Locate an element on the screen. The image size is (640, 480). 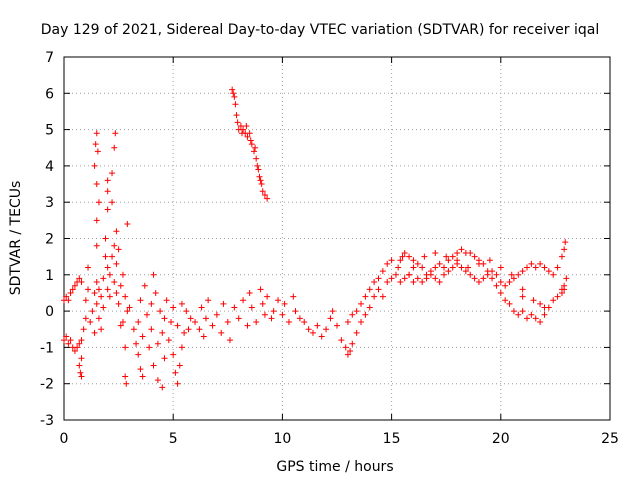
y-axis-label: SDTVAR / TECUs is located at coordinates (16, 238).